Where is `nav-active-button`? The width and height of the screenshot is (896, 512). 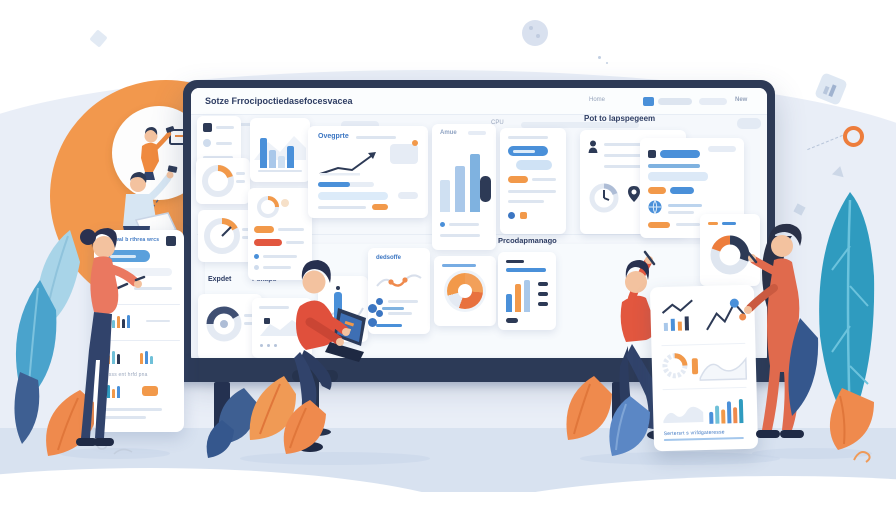 nav-active-button is located at coordinates (648, 101).